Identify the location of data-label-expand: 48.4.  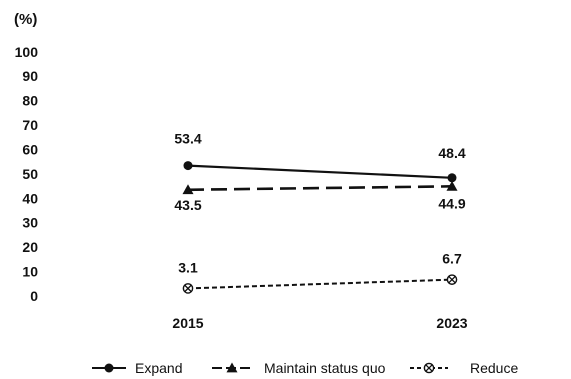
(451, 153).